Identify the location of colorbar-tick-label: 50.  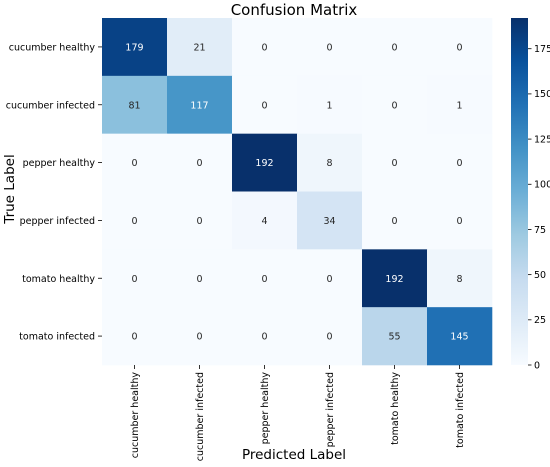
(540, 275).